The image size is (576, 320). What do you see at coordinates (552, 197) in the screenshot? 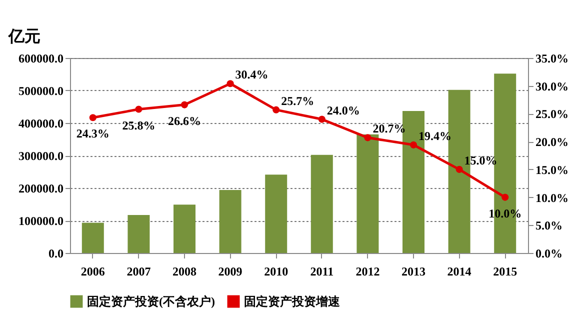
I see `y2-tick-label: 10.0%` at bounding box center [552, 197].